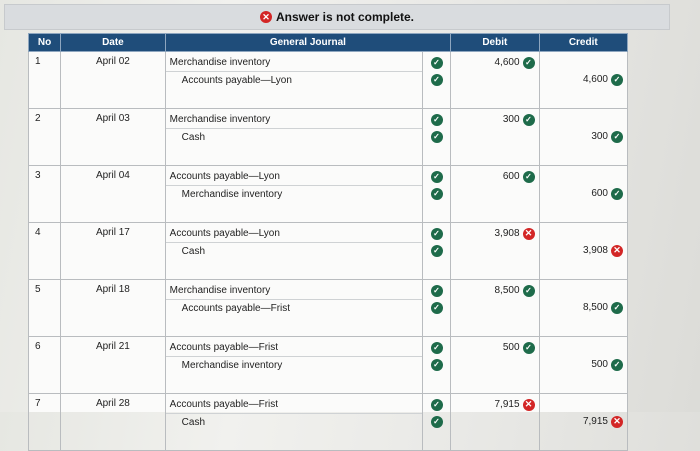  Describe the element at coordinates (113, 251) in the screenshot. I see `entry-date: April 17` at that location.